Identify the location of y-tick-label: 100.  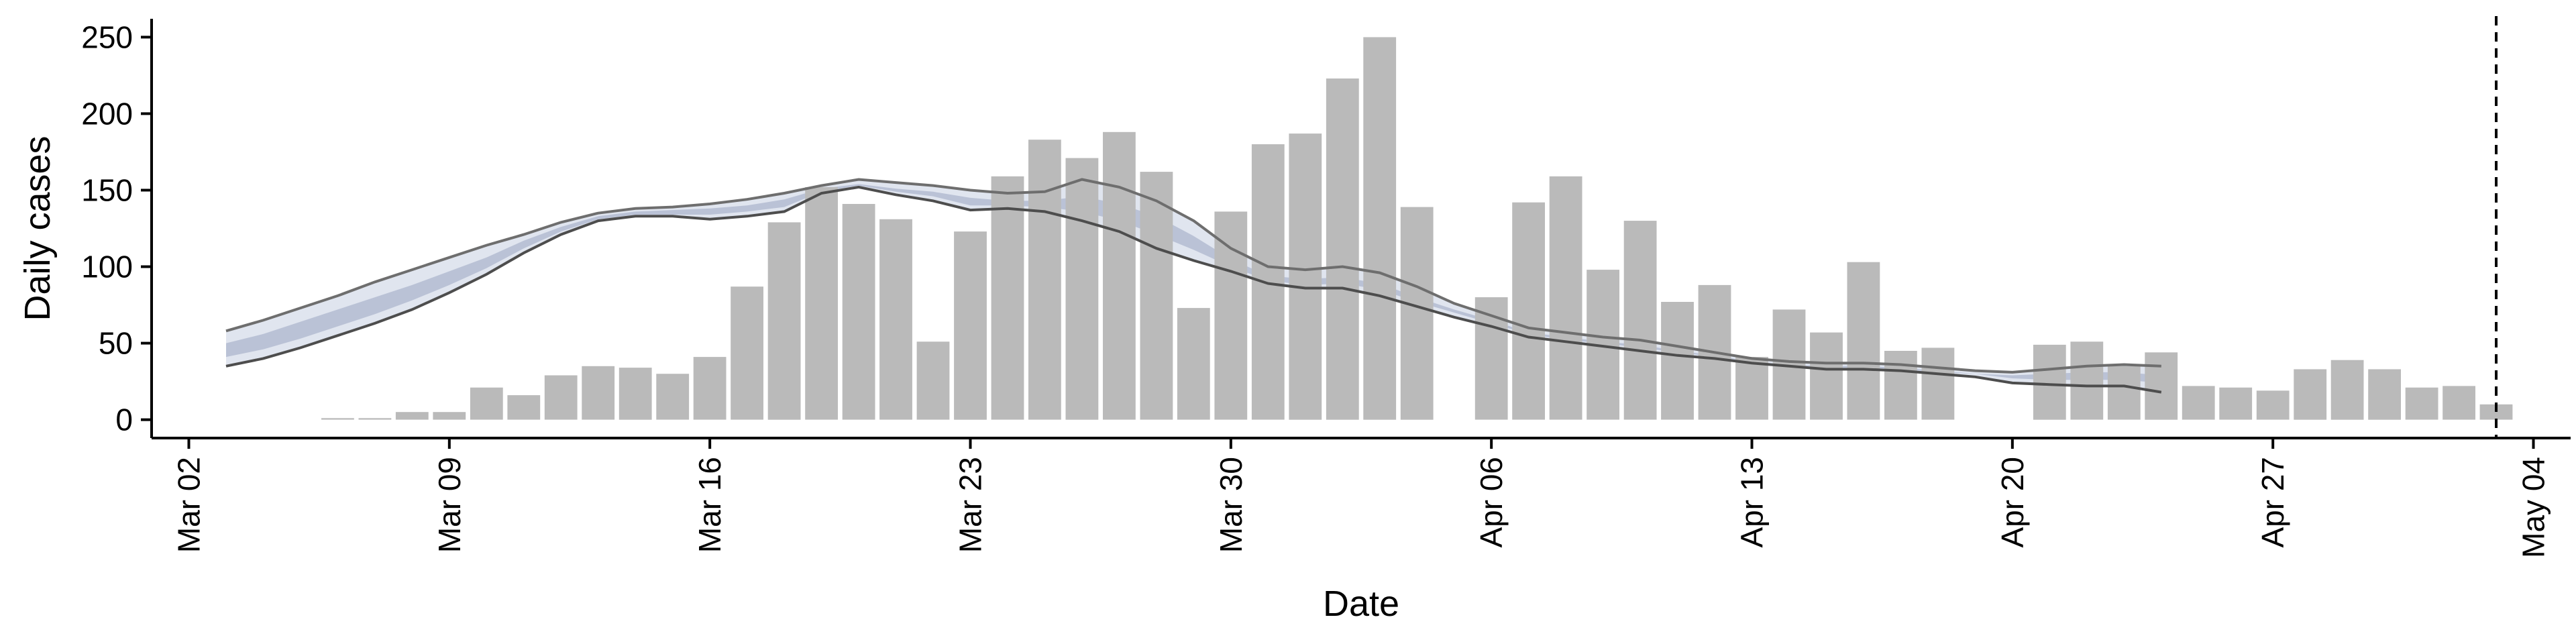
(107, 267).